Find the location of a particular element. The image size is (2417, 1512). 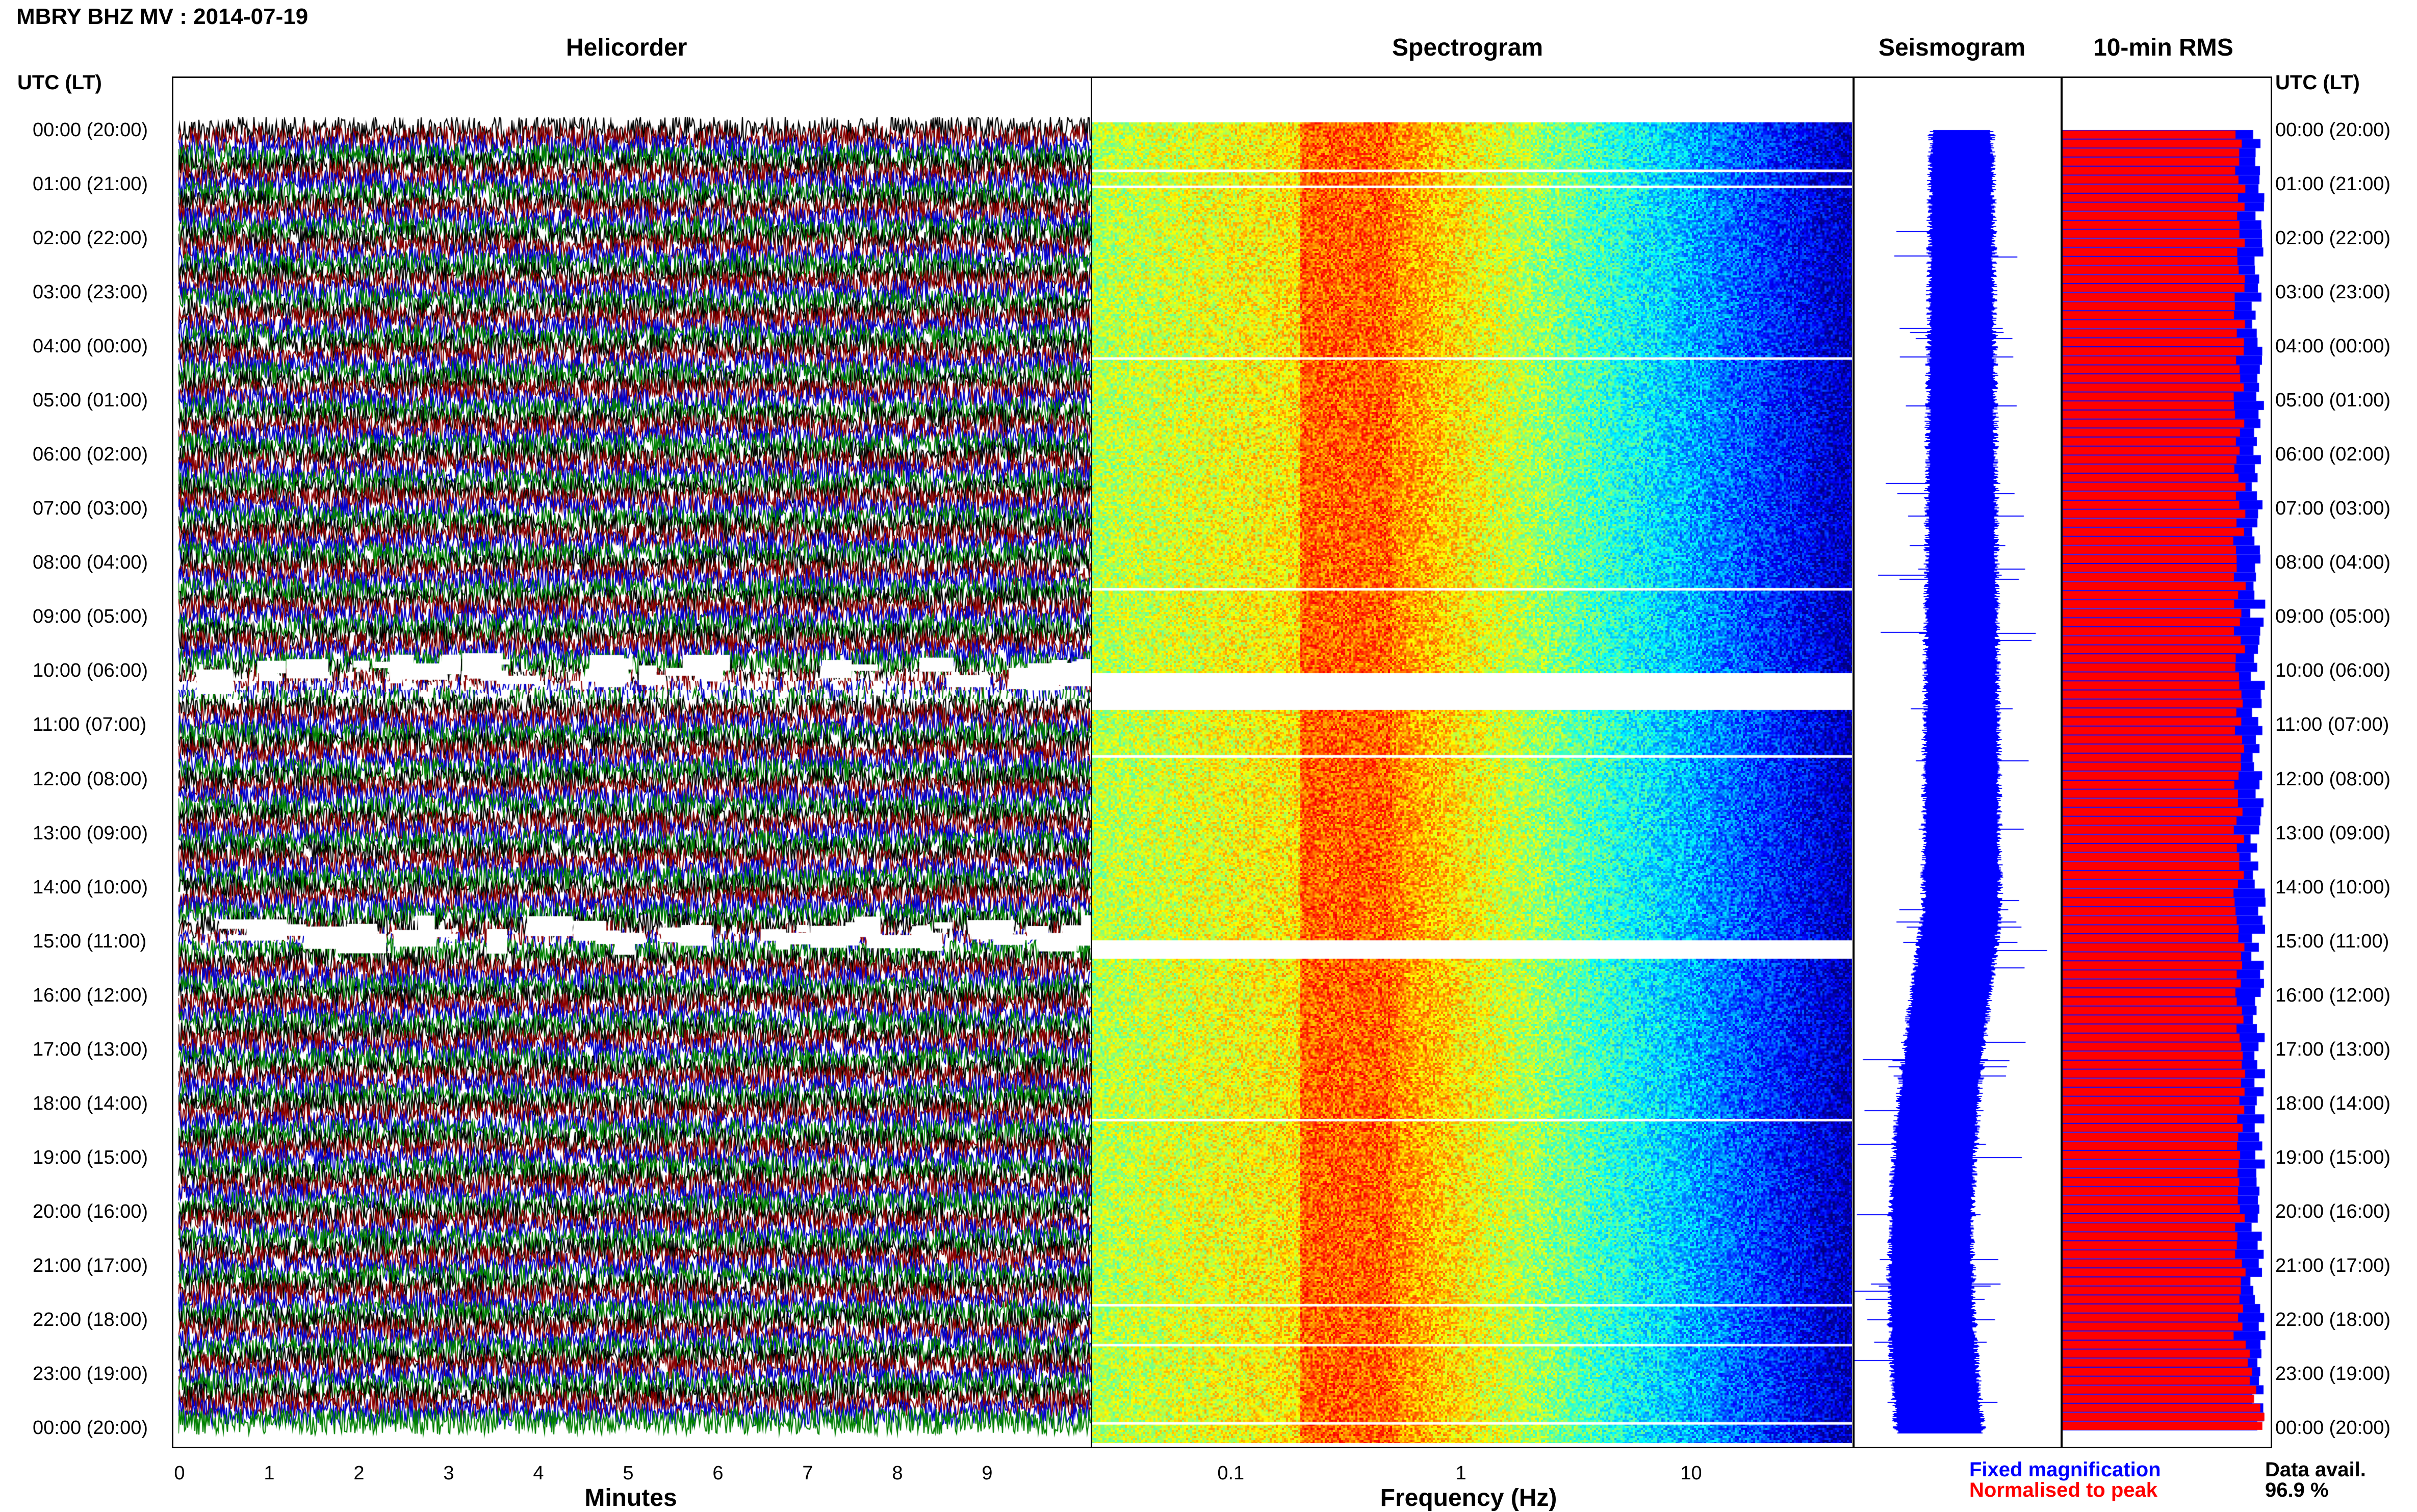

time-label-right-2: 02:00 (22:00) is located at coordinates (2333, 238).